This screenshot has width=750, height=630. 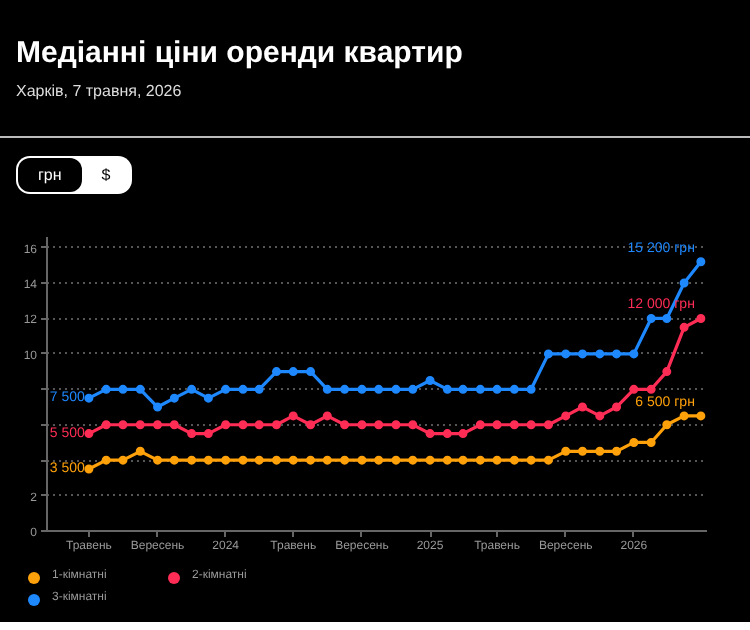 What do you see at coordinates (50, 175) in the screenshot?
I see `text: грн` at bounding box center [50, 175].